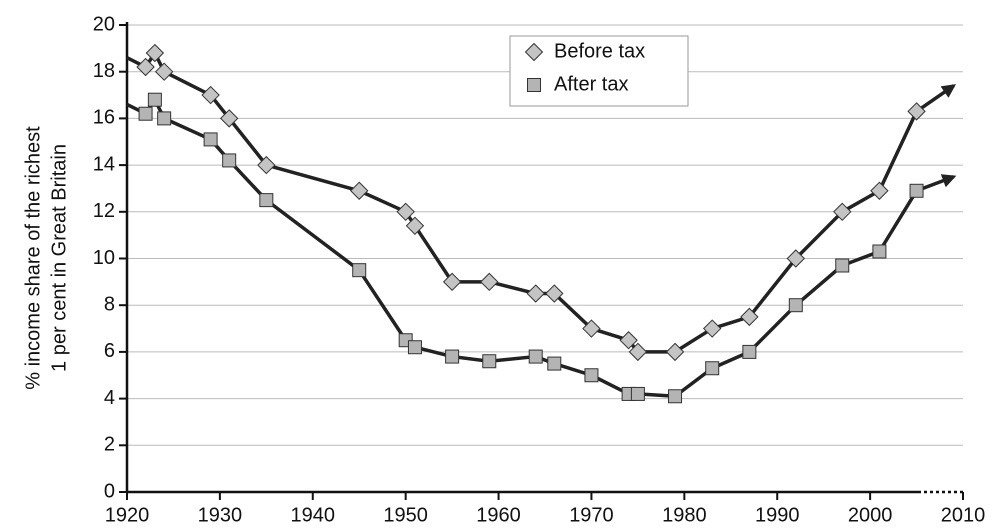 The image size is (995, 529). What do you see at coordinates (684, 515) in the screenshot?
I see `x-tick-label: 1980` at bounding box center [684, 515].